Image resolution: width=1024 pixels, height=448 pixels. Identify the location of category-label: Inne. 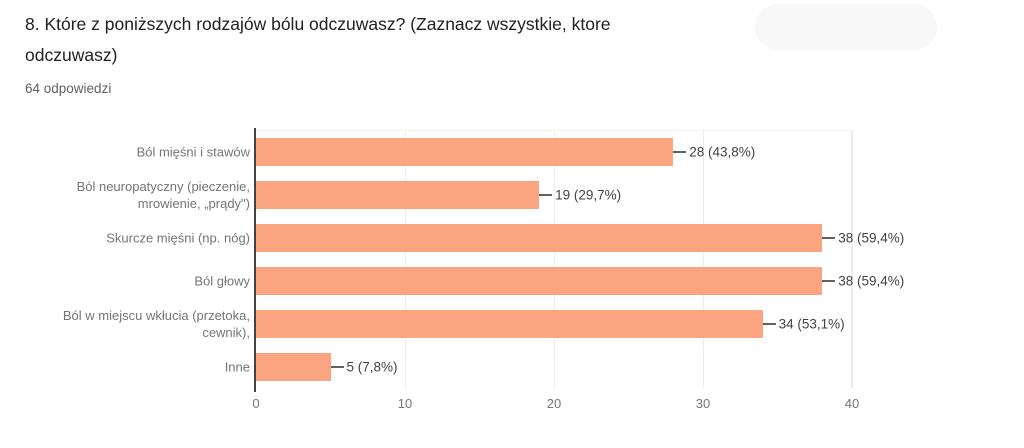
(237, 366).